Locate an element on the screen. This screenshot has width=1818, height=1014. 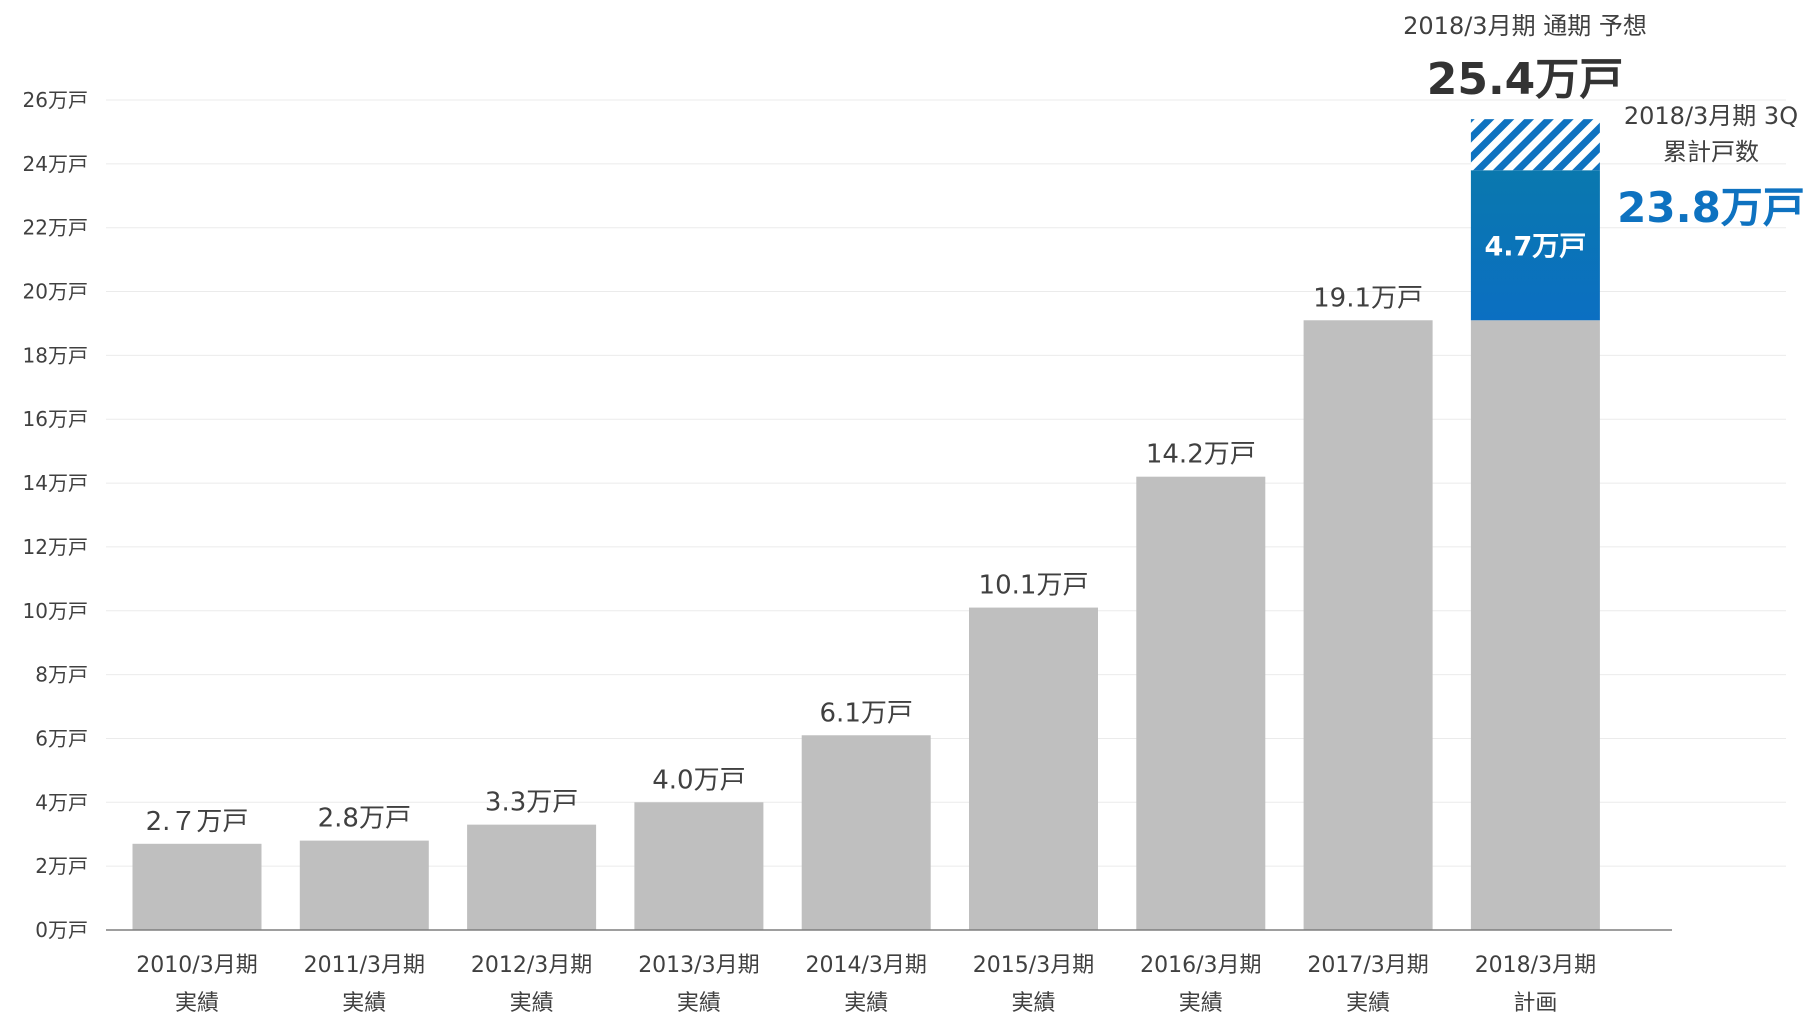
y-tick-label: 10万戸 is located at coordinates (55, 611).